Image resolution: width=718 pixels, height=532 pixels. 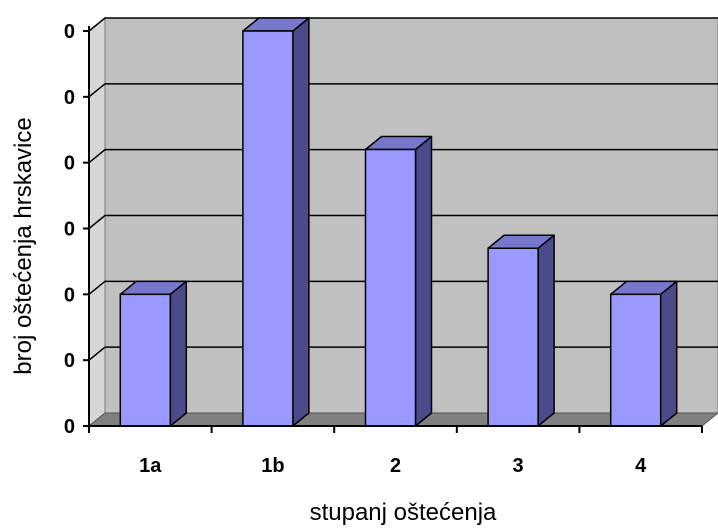 What do you see at coordinates (395, 466) in the screenshot?
I see `x-tick-label: 2` at bounding box center [395, 466].